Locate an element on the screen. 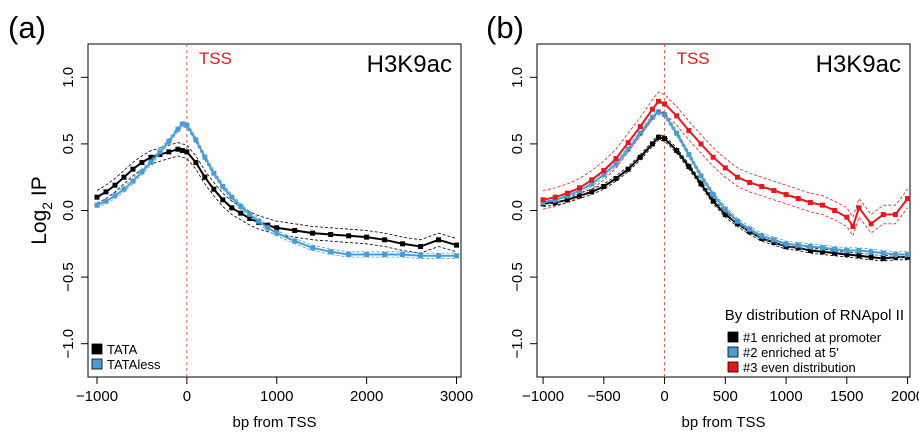 Image resolution: width=919 pixels, height=436 pixels. legend-label: #3 even distribution is located at coordinates (799, 367).